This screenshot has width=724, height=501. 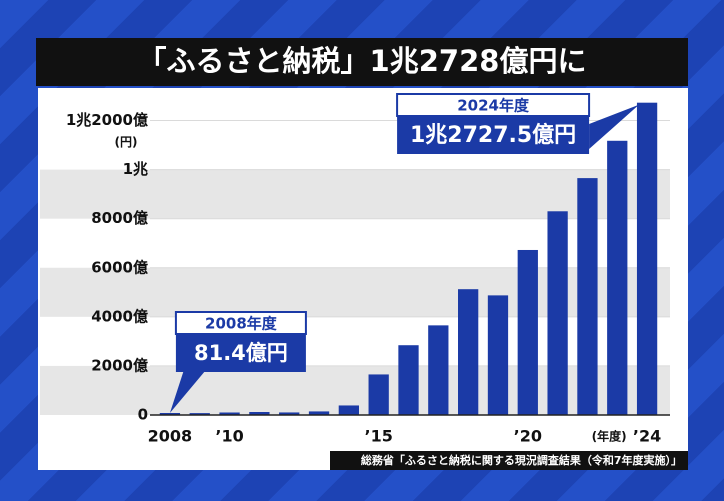 What do you see at coordinates (126, 142) in the screenshot?
I see `y-unit: (円)` at bounding box center [126, 142].